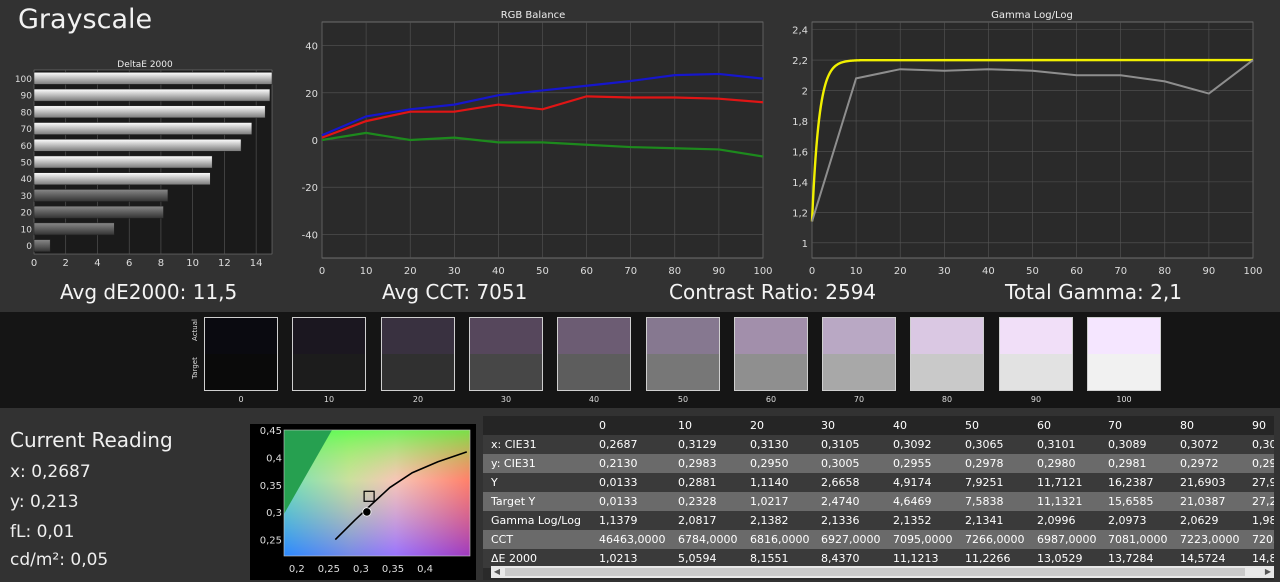 The height and width of the screenshot is (582, 1280). What do you see at coordinates (1208, 425) in the screenshot?
I see `column-header: 80` at bounding box center [1208, 425].